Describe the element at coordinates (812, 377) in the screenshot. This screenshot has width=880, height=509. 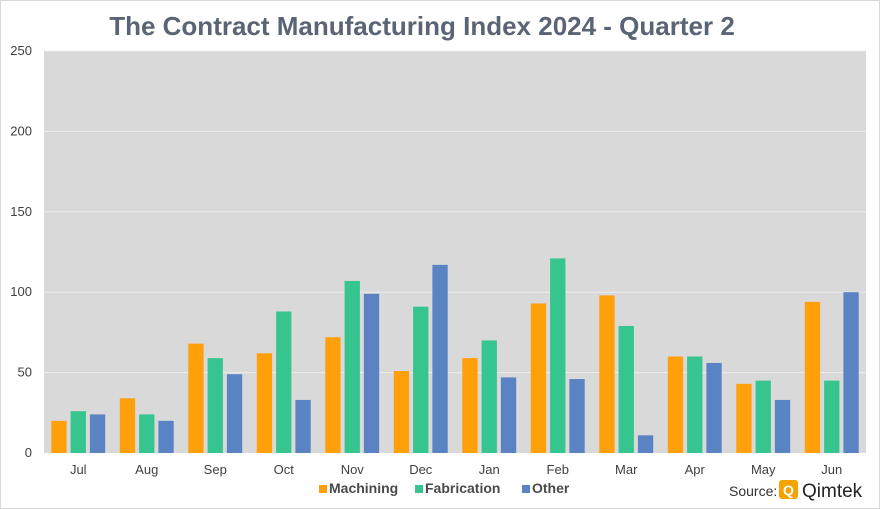
I see `bar-machining-jun` at that location.